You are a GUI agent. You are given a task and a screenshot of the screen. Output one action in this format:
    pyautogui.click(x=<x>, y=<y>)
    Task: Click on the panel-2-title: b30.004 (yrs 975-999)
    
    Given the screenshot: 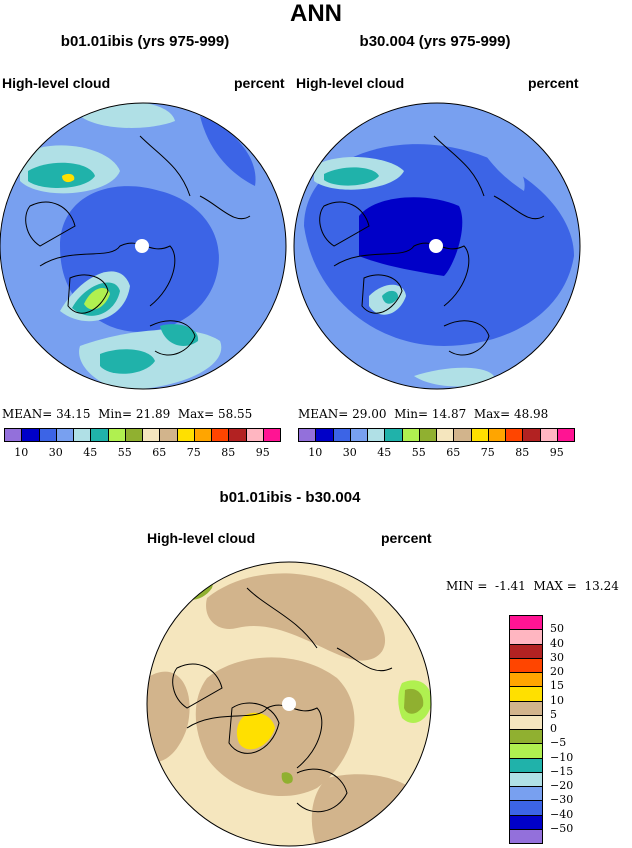 What is the action you would take?
    pyautogui.click(x=435, y=41)
    